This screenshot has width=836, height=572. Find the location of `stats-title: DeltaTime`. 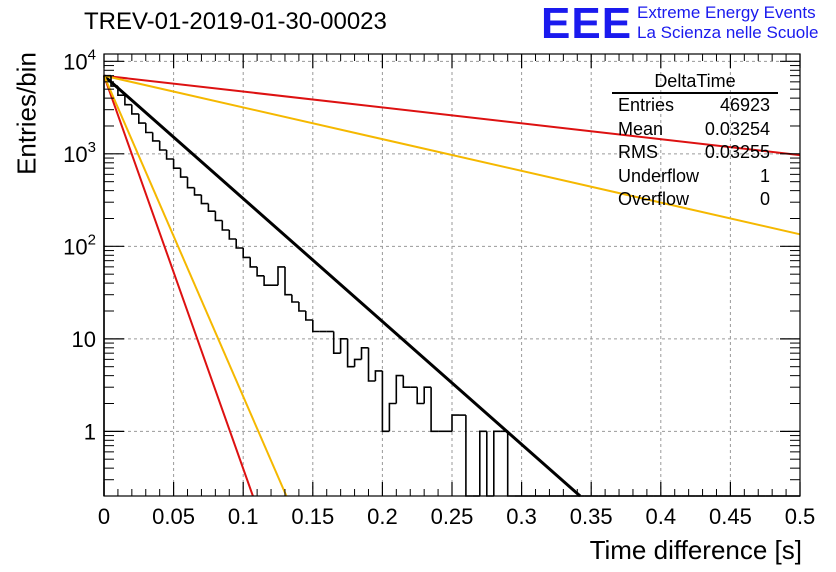

stats-title: DeltaTime is located at coordinates (695, 82).